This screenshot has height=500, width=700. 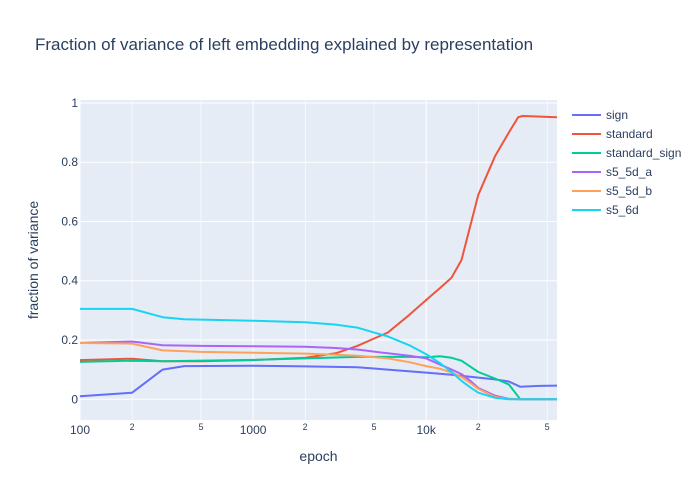 What do you see at coordinates (617, 115) in the screenshot?
I see `legend-label: sign` at bounding box center [617, 115].